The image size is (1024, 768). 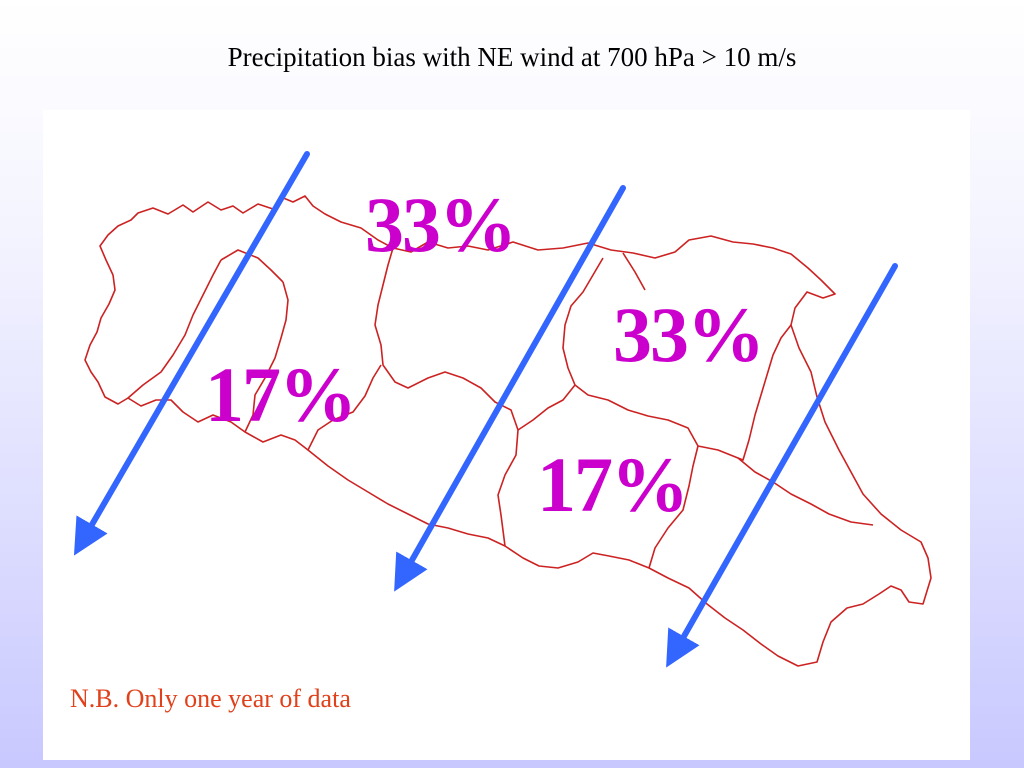 What do you see at coordinates (210, 698) in the screenshot?
I see `footnote: N.B. Only one year of data` at bounding box center [210, 698].